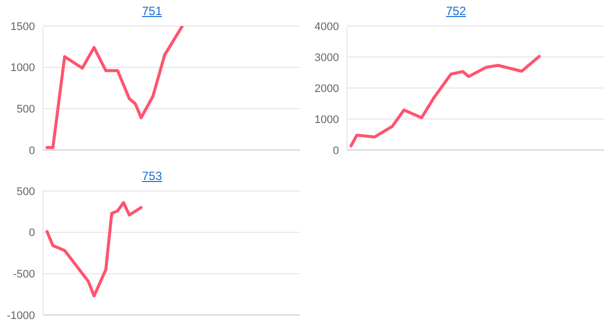 This screenshot has width=608, height=330. What do you see at coordinates (326, 88) in the screenshot?
I see `y-tick-label: 2000` at bounding box center [326, 88].